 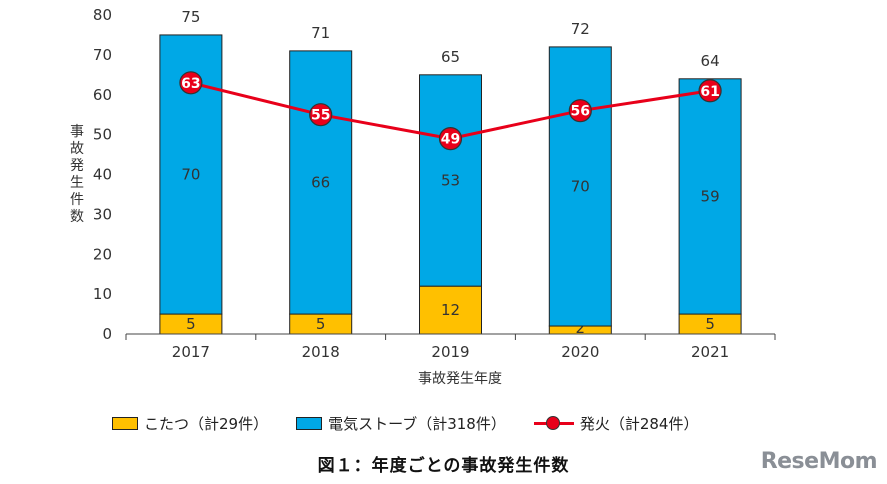 What do you see at coordinates (102, 294) in the screenshot?
I see `y-tick-label: 10` at bounding box center [102, 294].